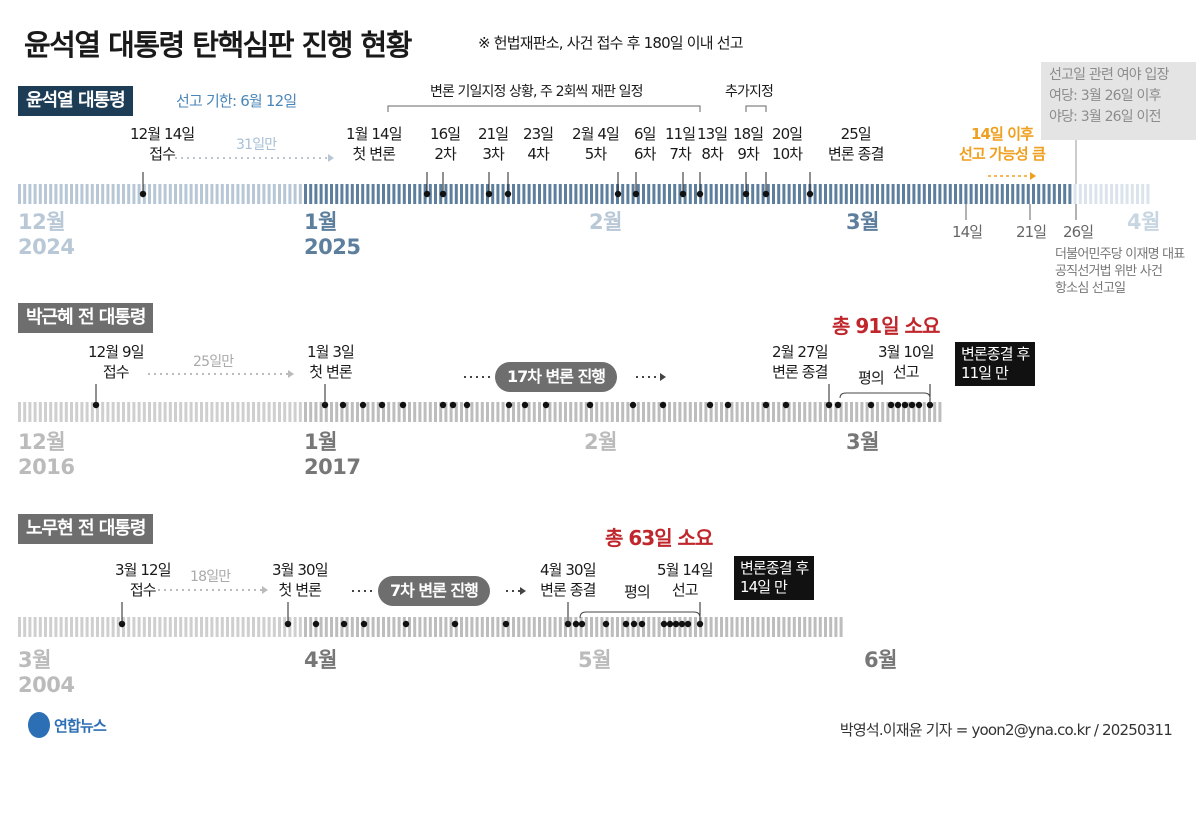 The height and width of the screenshot is (814, 1200). Describe the element at coordinates (1078, 232) in the screenshot. I see `future-tick-label: 26일` at that location.